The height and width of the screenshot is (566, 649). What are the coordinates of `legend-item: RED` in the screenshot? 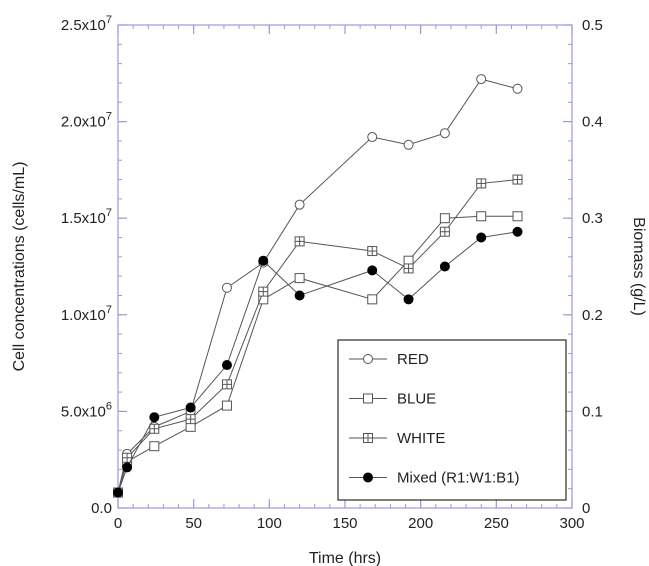 It's located at (389, 359).